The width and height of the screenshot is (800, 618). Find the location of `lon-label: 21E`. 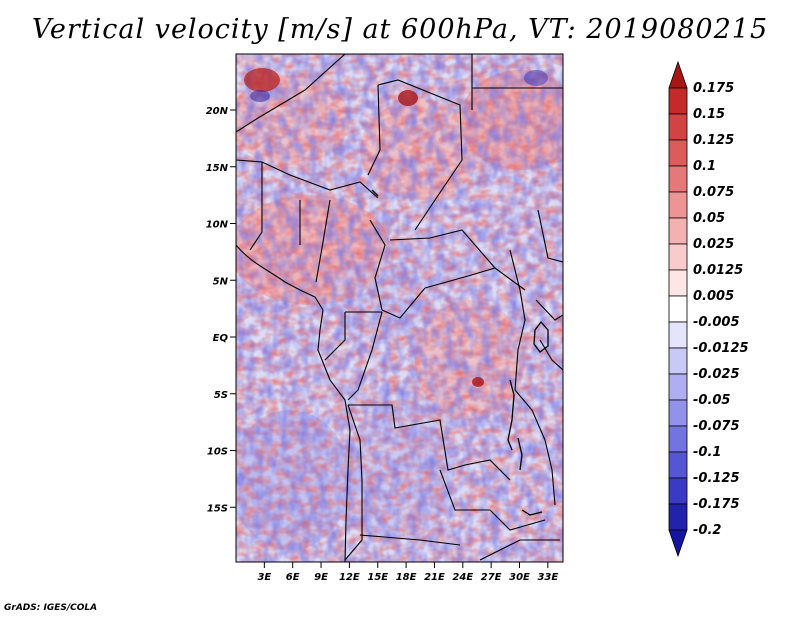

lon-label: 21E is located at coordinates (434, 577).